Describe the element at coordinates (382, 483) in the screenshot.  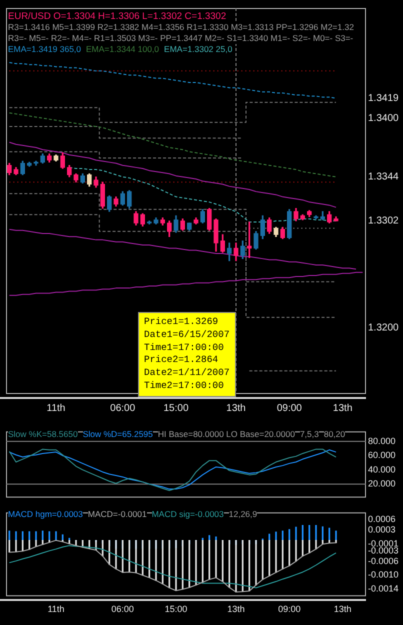
I see `y-tick-label: 20.000` at that location.